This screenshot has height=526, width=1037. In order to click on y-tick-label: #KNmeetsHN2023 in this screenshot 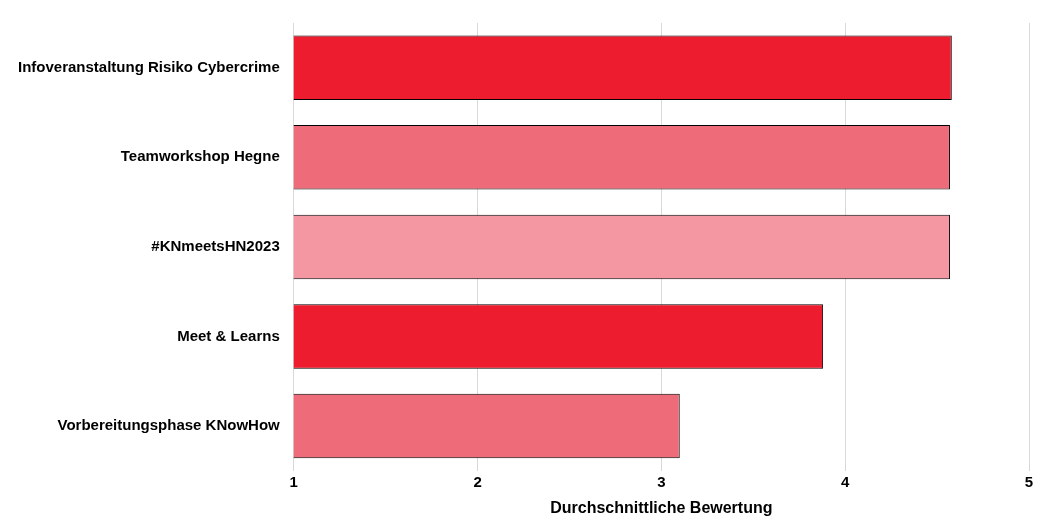, I will do `click(215, 246)`.